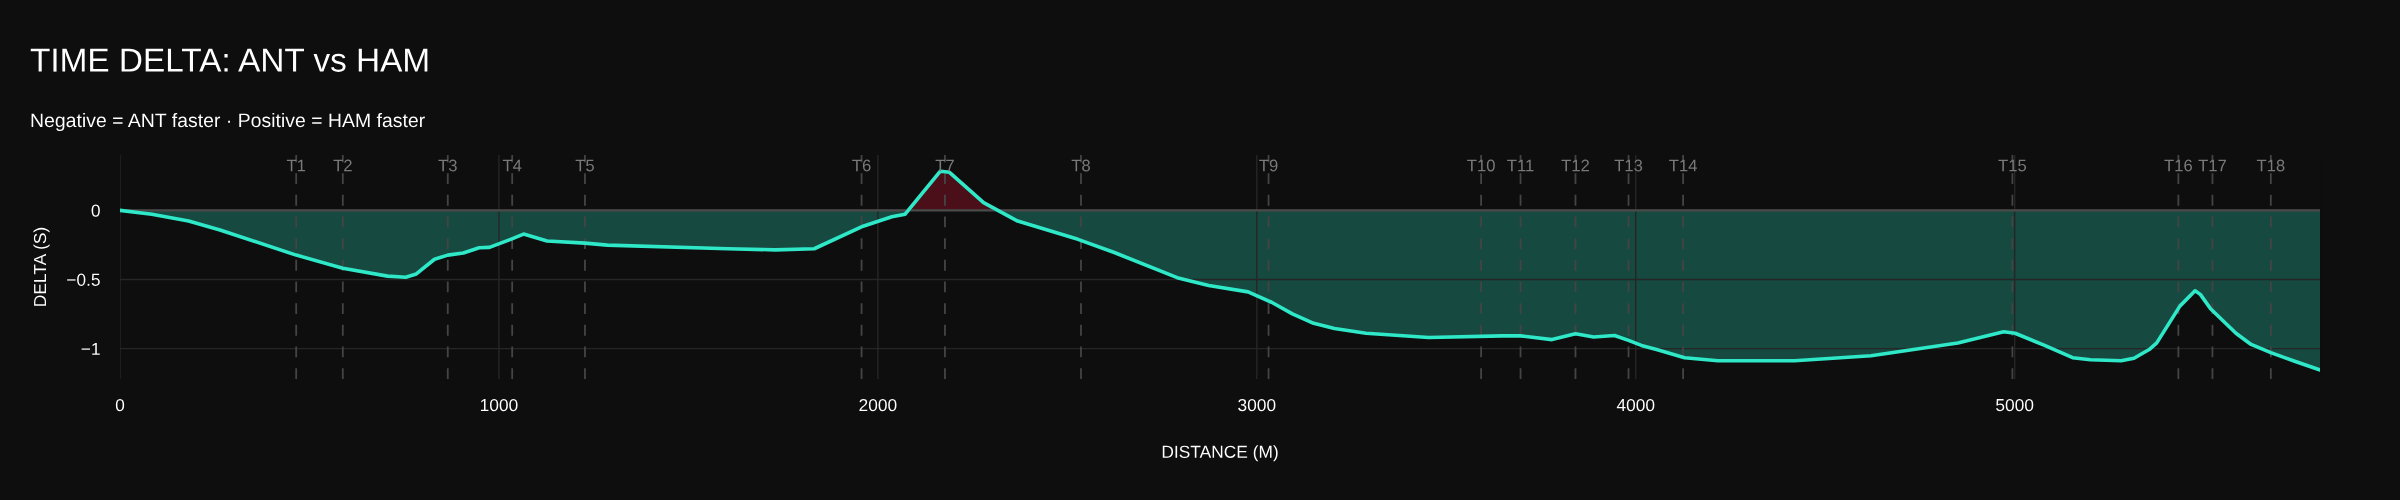  I want to click on x-tick-label: 5000, so click(2015, 405).